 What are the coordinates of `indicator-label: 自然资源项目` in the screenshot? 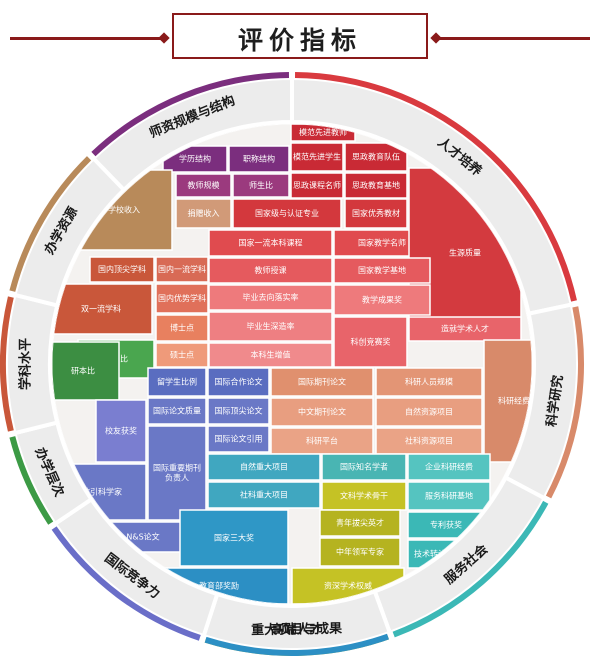 It's located at (429, 412).